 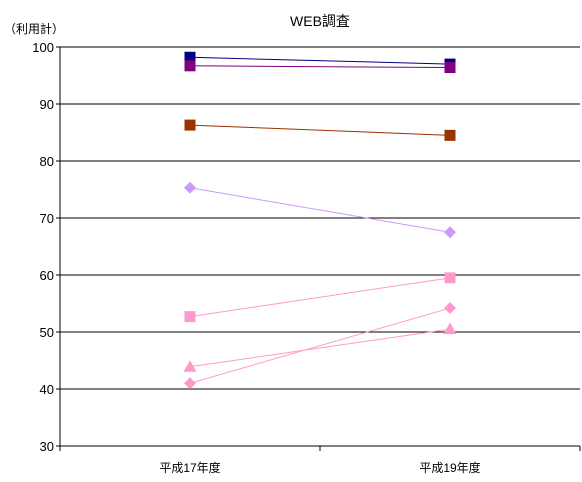 What do you see at coordinates (43, 247) in the screenshot?
I see `y-axis-tick-labels: 30 40 50 60 70 80 90 100` at bounding box center [43, 247].